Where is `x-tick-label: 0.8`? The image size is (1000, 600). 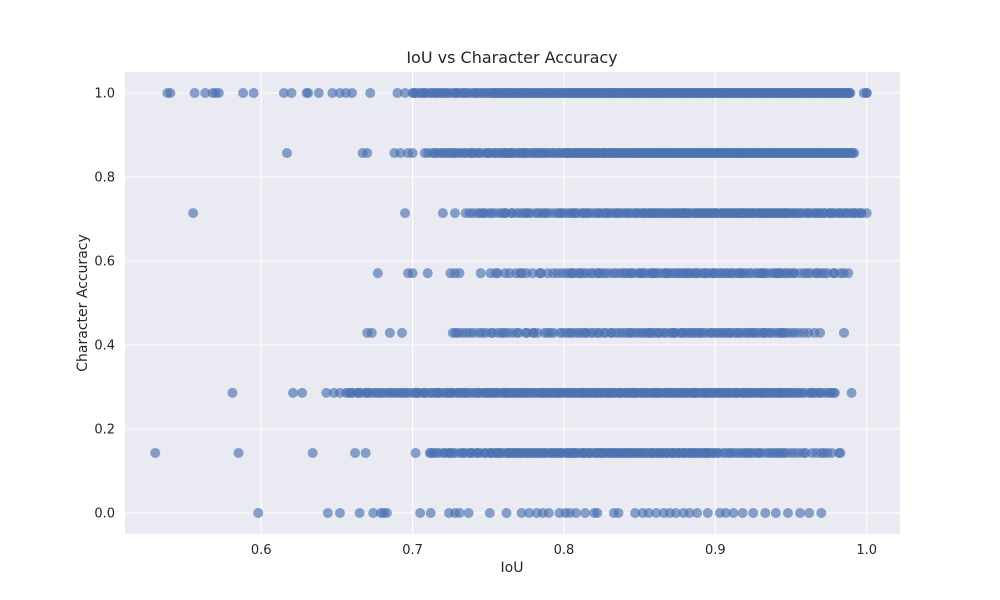
x-tick-label: 0.8 is located at coordinates (564, 550).